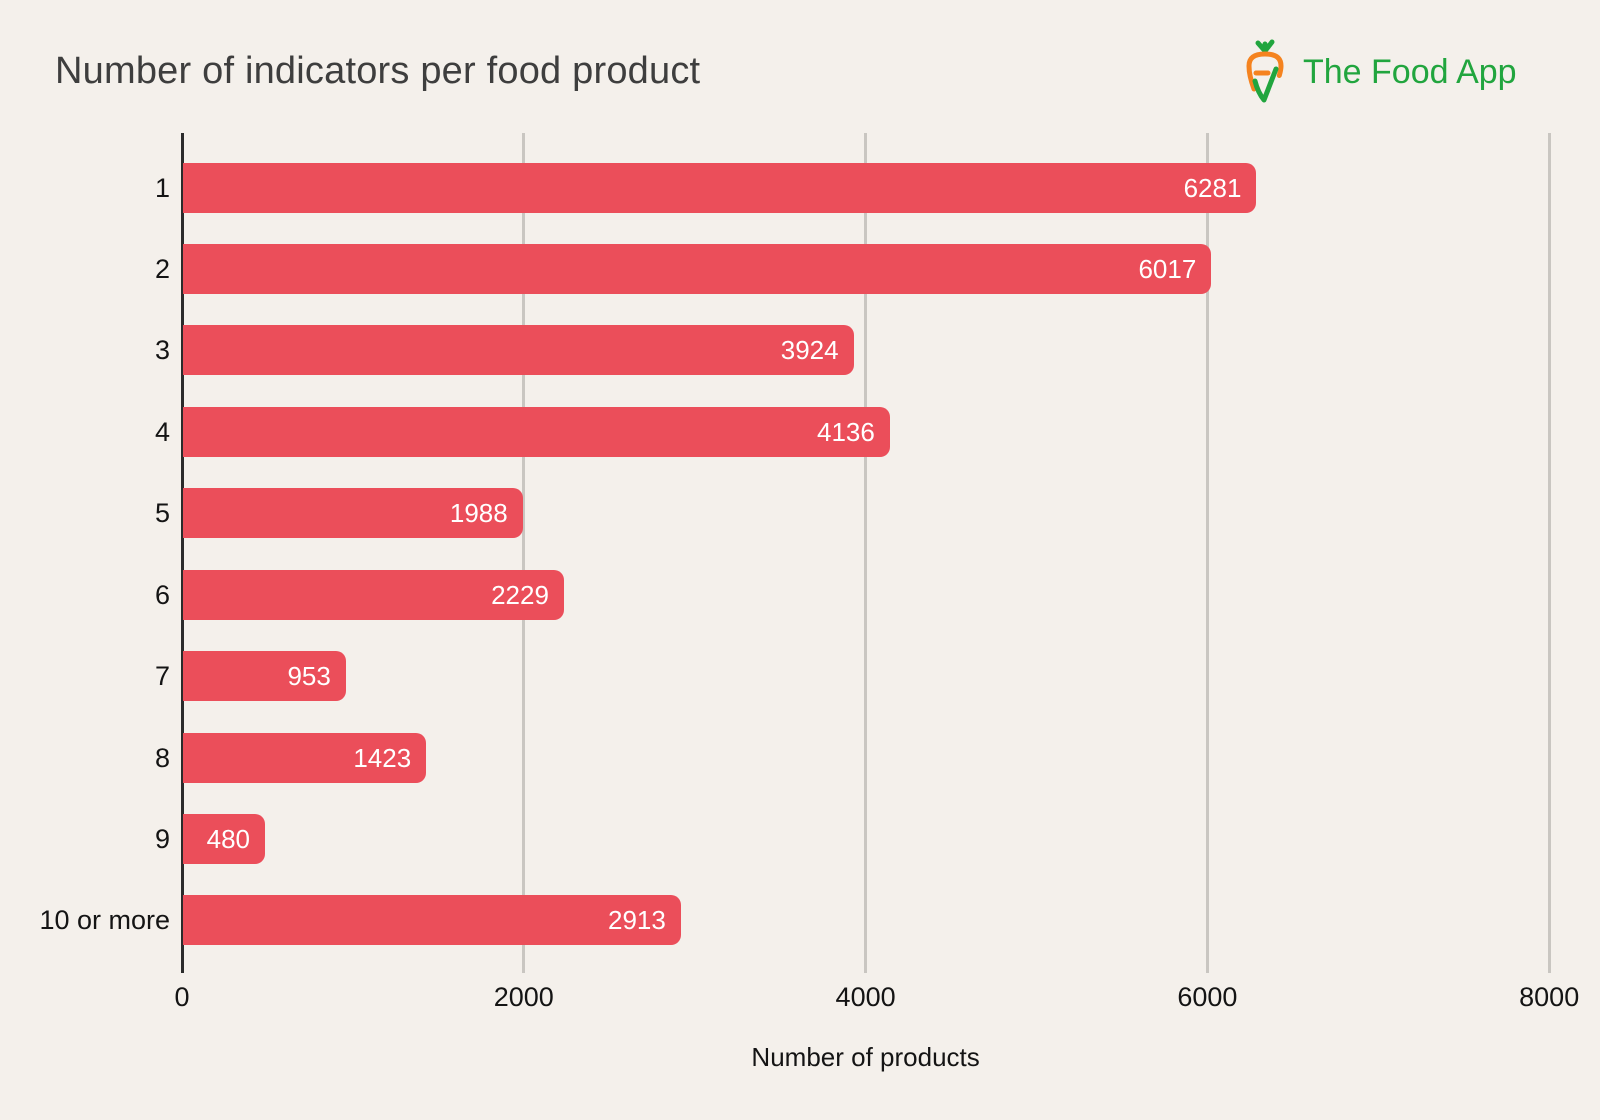 The height and width of the screenshot is (1120, 1600). Describe the element at coordinates (162, 757) in the screenshot. I see `category-label: 8` at that location.